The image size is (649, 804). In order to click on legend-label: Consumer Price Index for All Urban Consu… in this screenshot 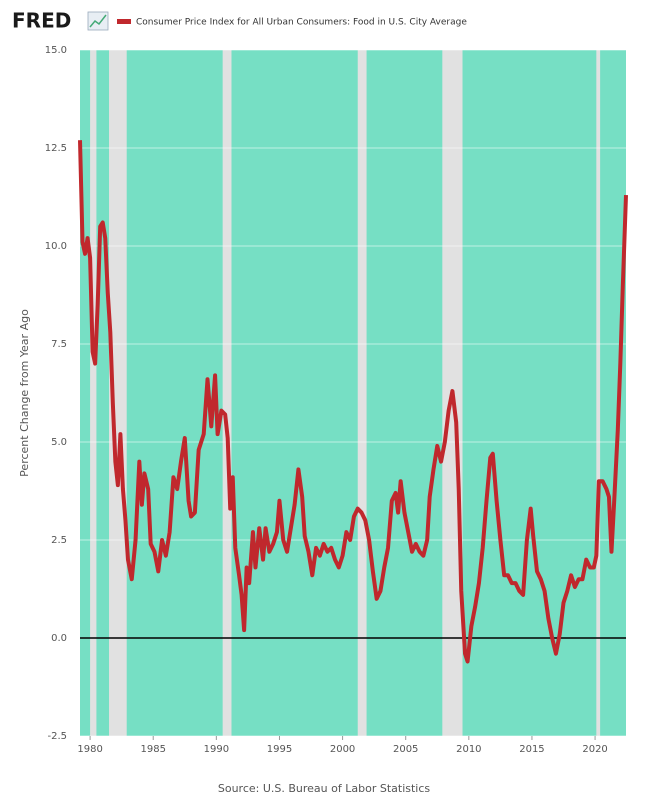, I will do `click(301, 23)`.